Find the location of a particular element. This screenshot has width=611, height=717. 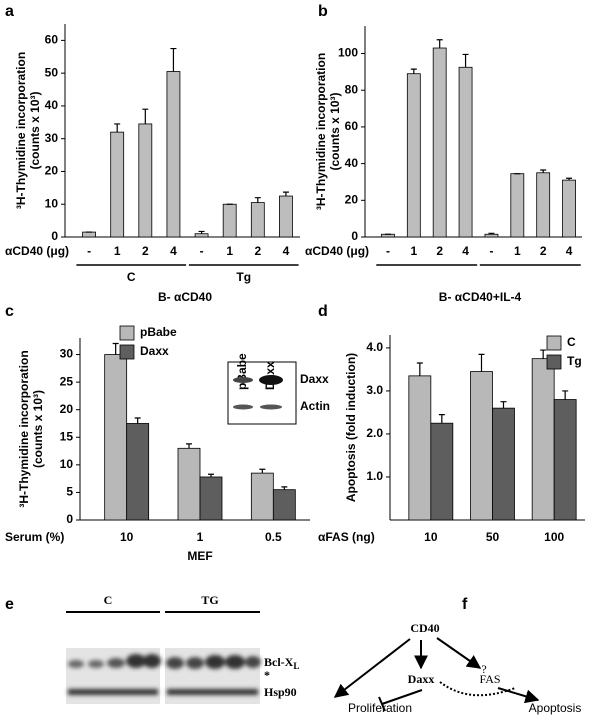

blot-bands is located at coordinates (164, 674).